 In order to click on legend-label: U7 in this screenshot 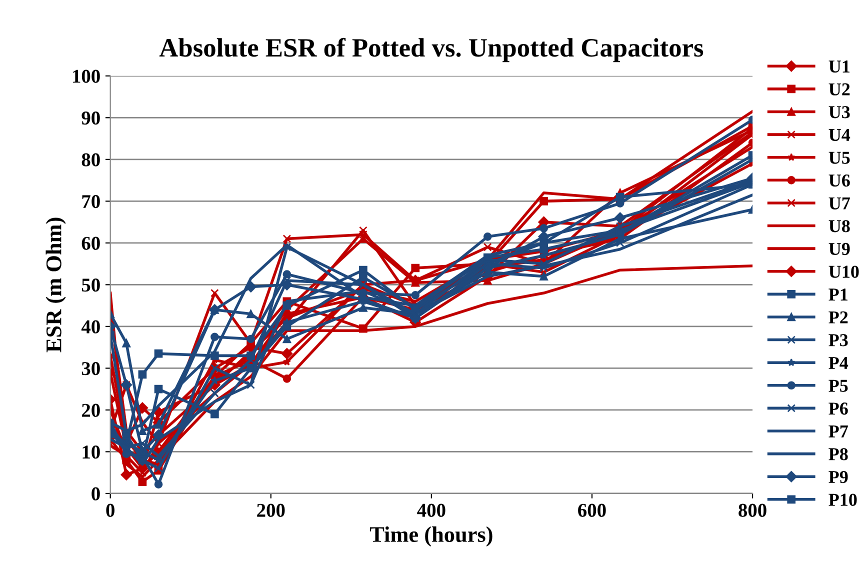, I will do `click(839, 203)`.